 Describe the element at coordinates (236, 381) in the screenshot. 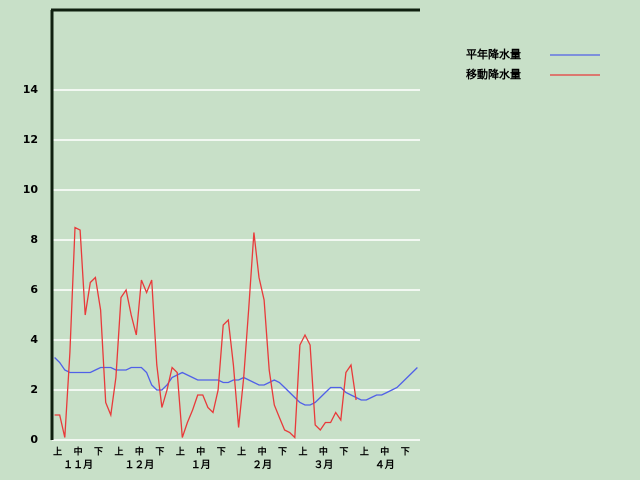

I see `series-line` at that location.